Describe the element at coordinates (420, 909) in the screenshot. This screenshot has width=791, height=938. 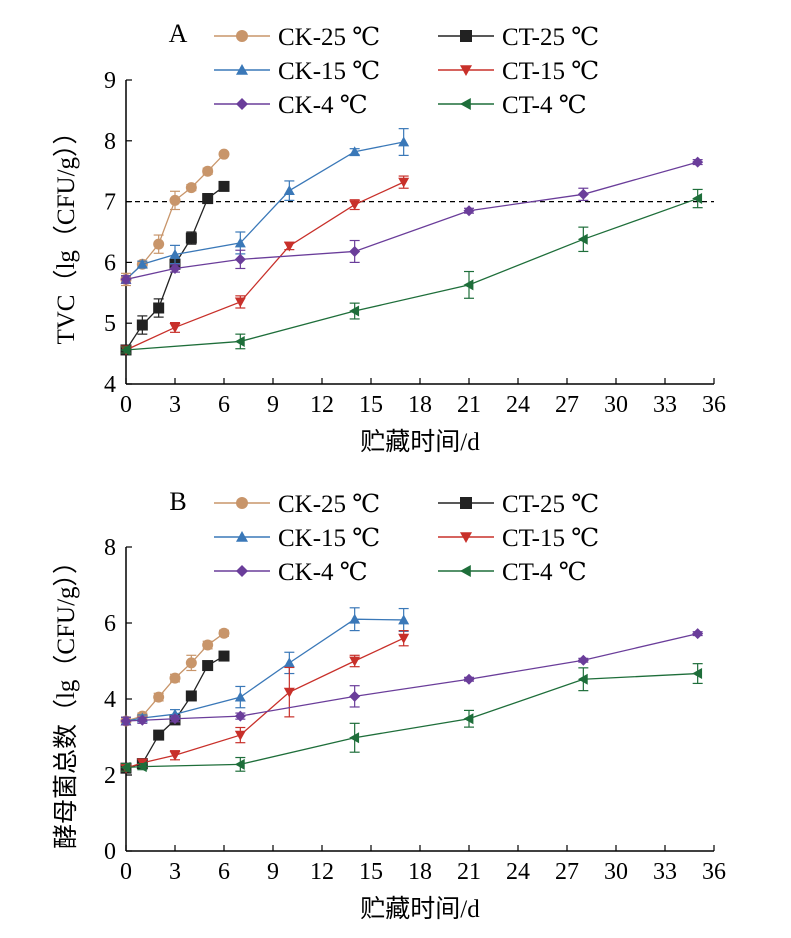
I see `x-axis-title: 贮藏时间/d` at that location.